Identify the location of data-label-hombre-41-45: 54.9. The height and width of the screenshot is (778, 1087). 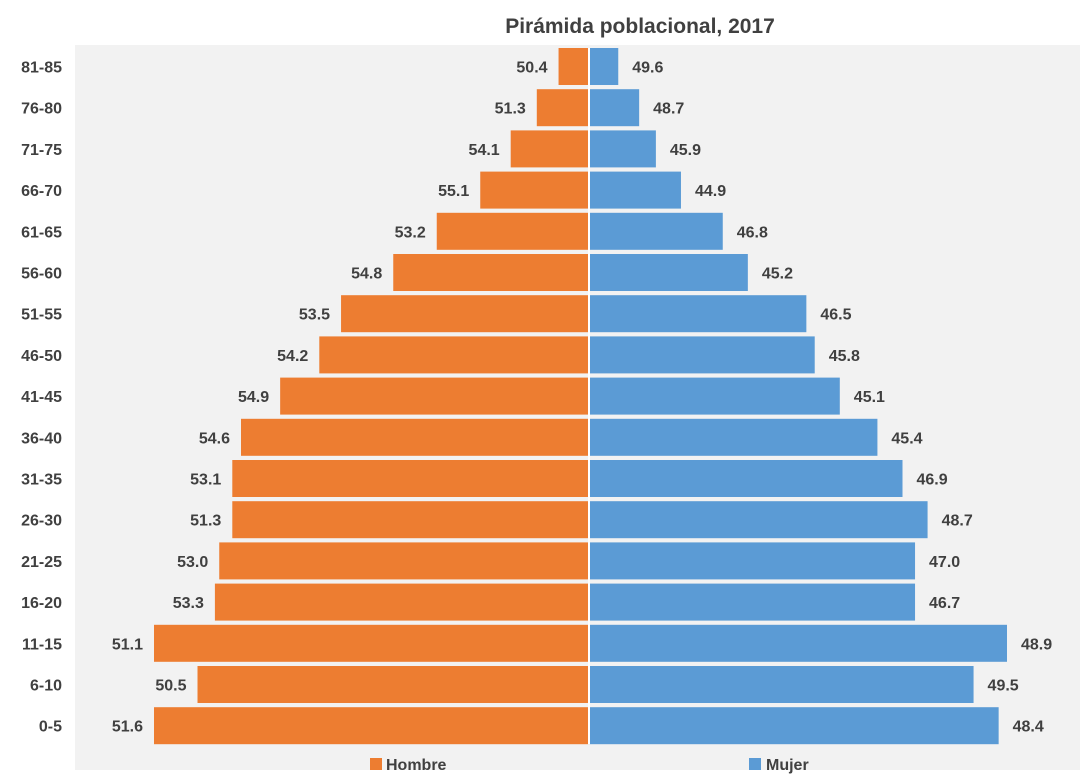
(253, 397).